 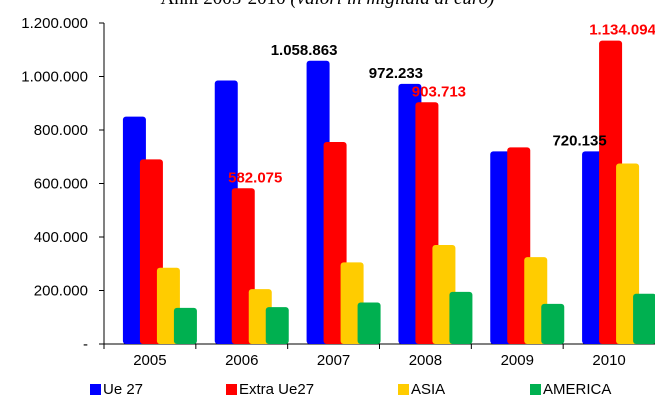 I want to click on x-tick-label: 2008, so click(x=425, y=360).